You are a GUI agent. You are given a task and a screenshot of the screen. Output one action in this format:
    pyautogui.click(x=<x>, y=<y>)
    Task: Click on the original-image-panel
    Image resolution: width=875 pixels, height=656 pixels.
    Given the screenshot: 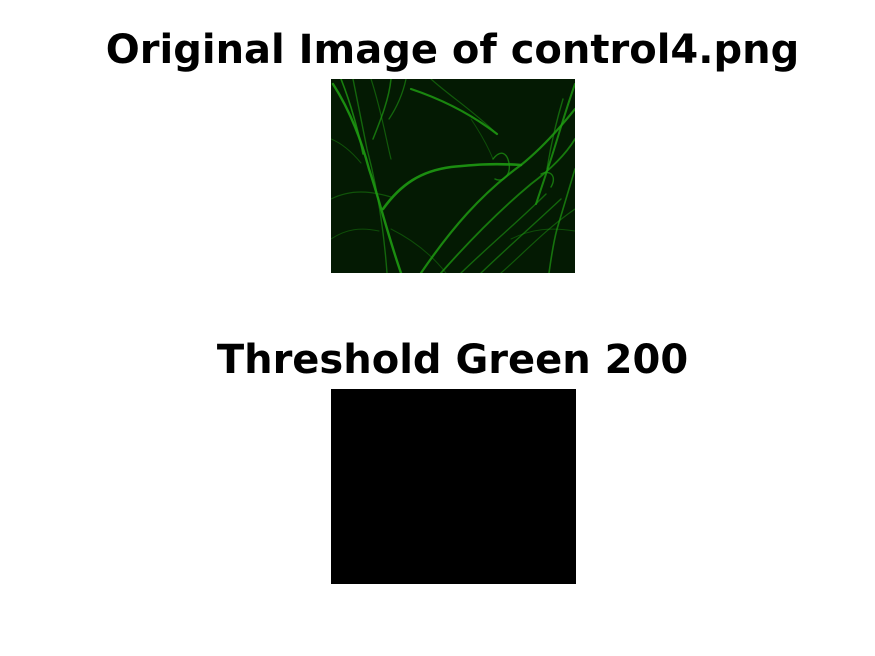 What is the action you would take?
    pyautogui.click(x=453, y=176)
    